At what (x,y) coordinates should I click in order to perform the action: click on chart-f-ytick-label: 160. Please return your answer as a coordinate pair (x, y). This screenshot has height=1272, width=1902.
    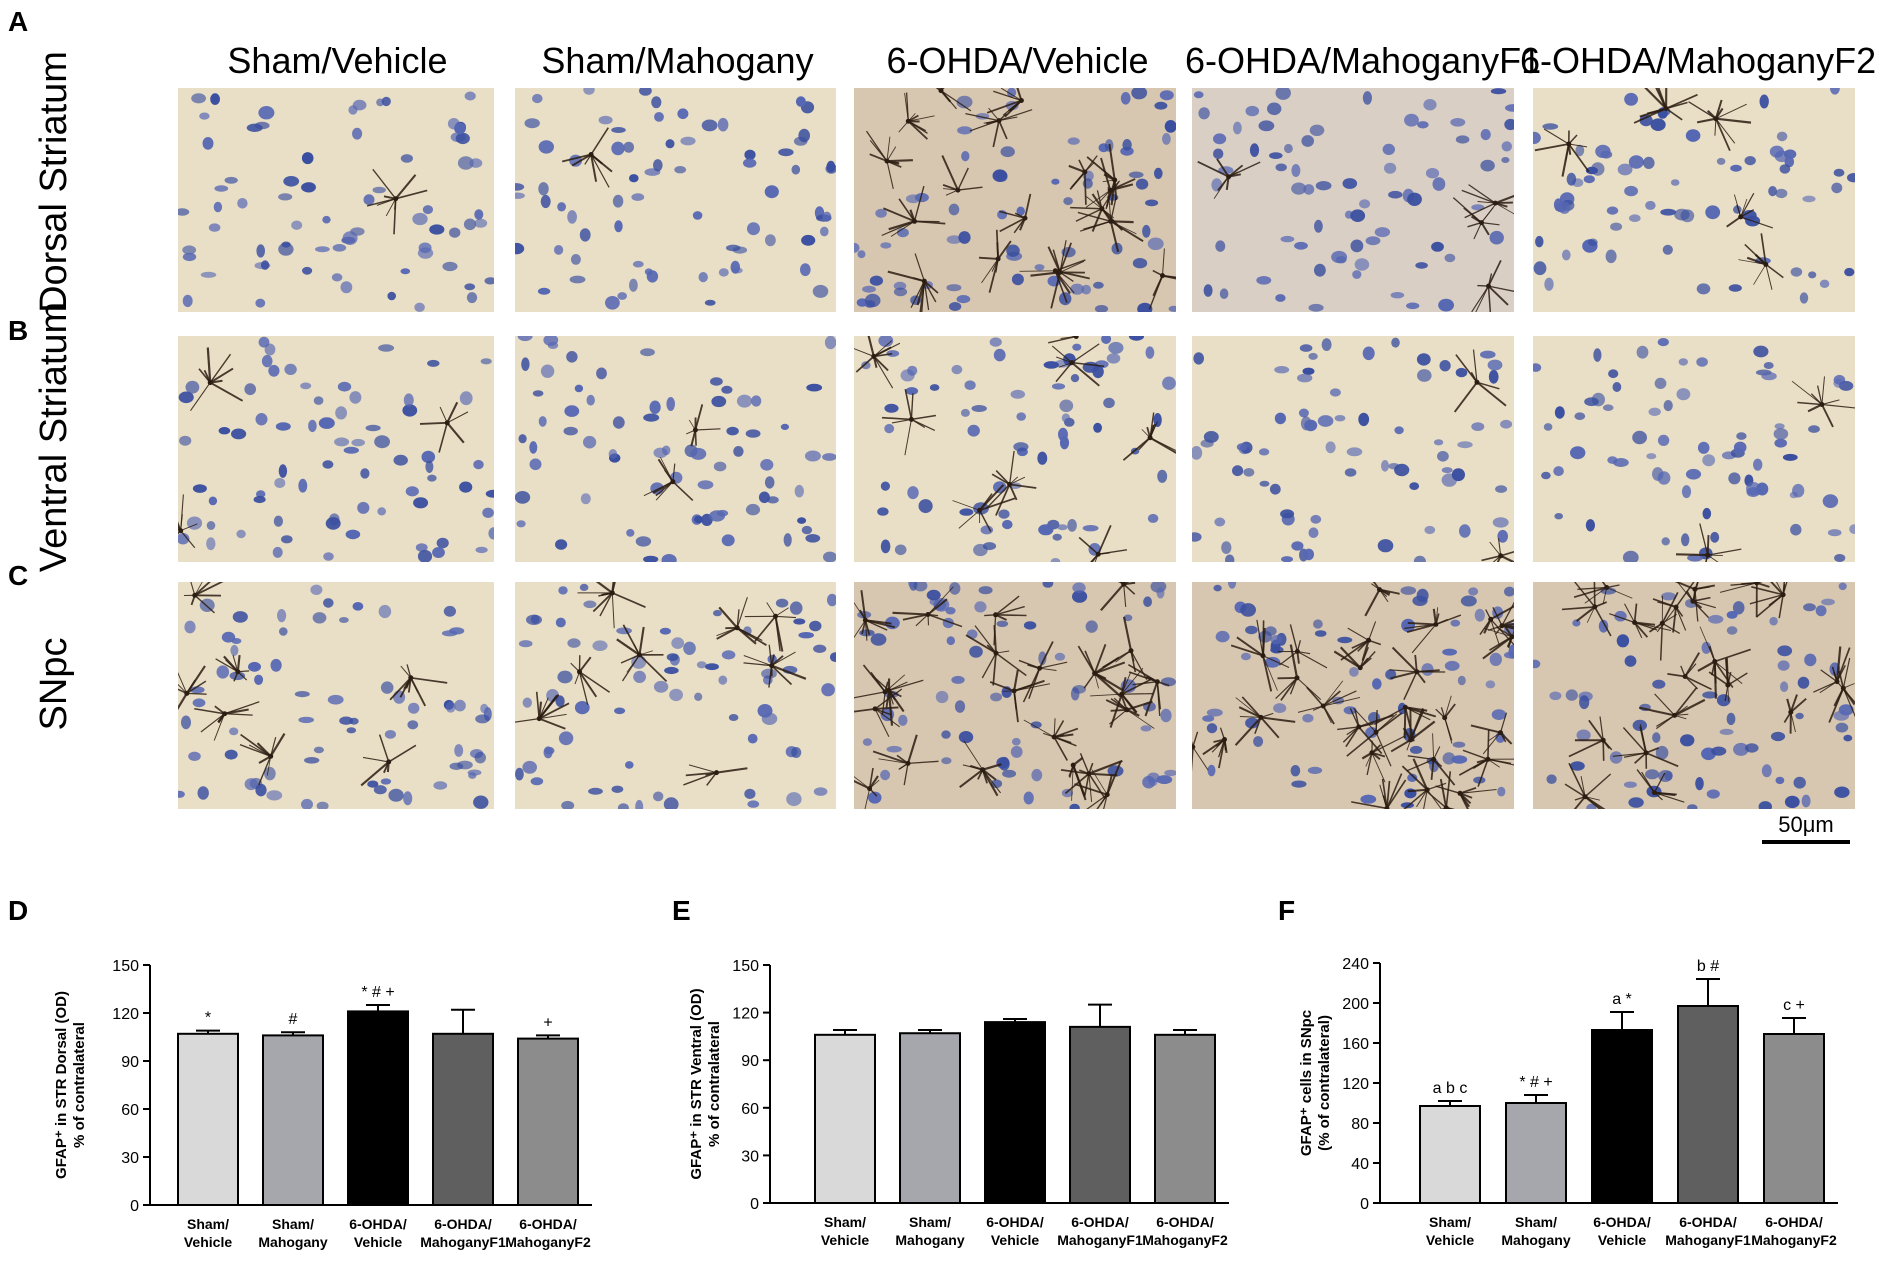
    Looking at the image, I should click on (1355, 1044).